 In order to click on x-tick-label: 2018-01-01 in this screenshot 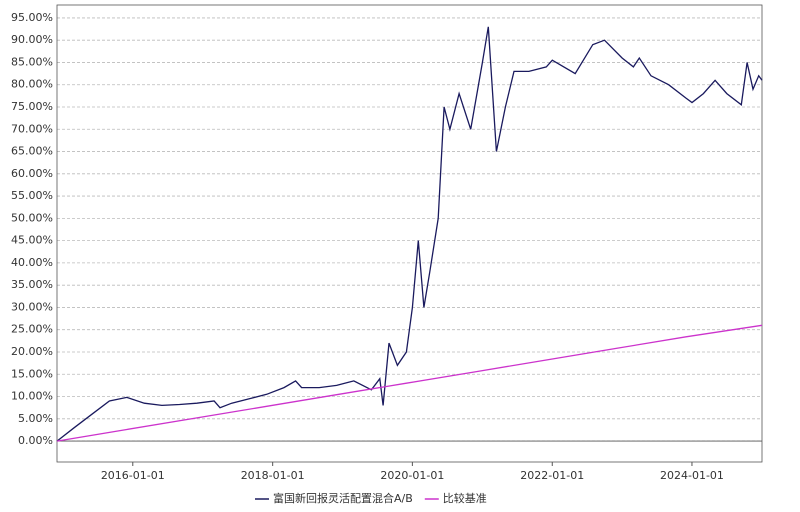, I will do `click(273, 475)`.